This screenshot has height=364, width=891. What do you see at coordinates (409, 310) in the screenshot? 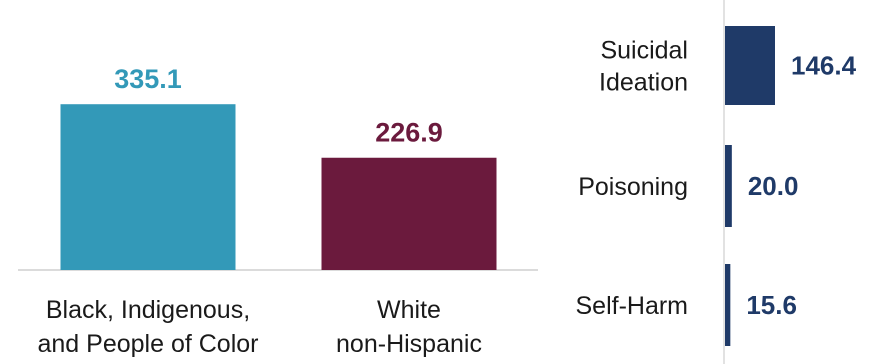
I see `category-label-2-line-1: White` at bounding box center [409, 310].